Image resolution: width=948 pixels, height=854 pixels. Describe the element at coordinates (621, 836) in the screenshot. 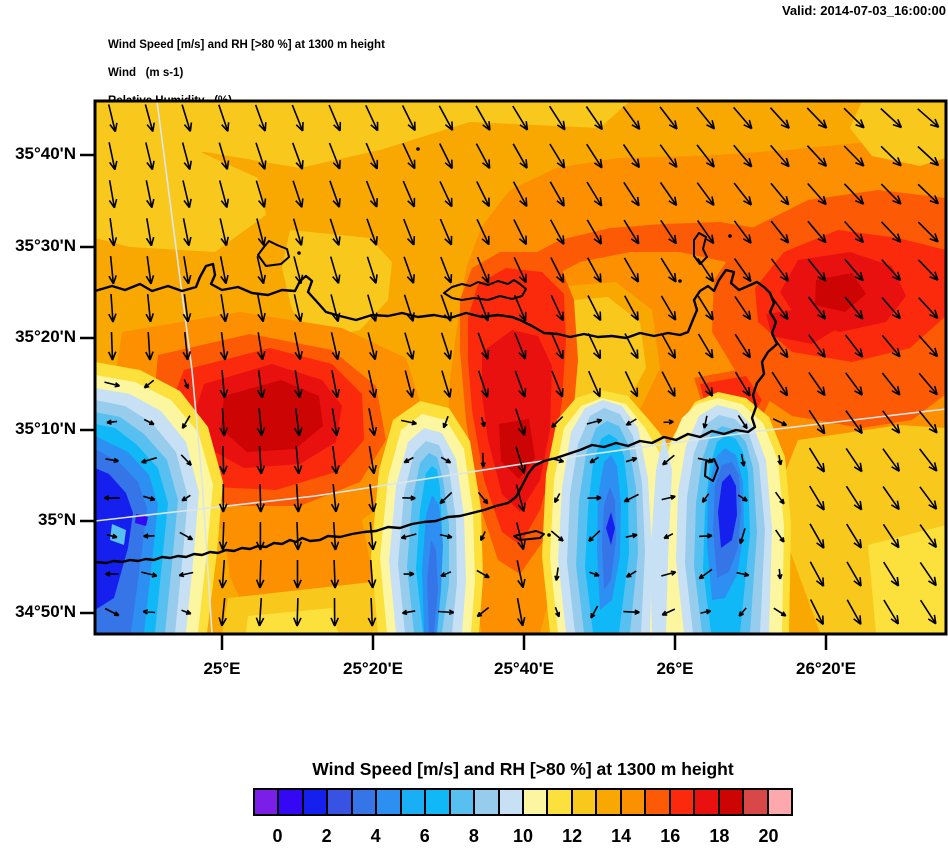

I see `colorbar-tick-label: 14` at that location.